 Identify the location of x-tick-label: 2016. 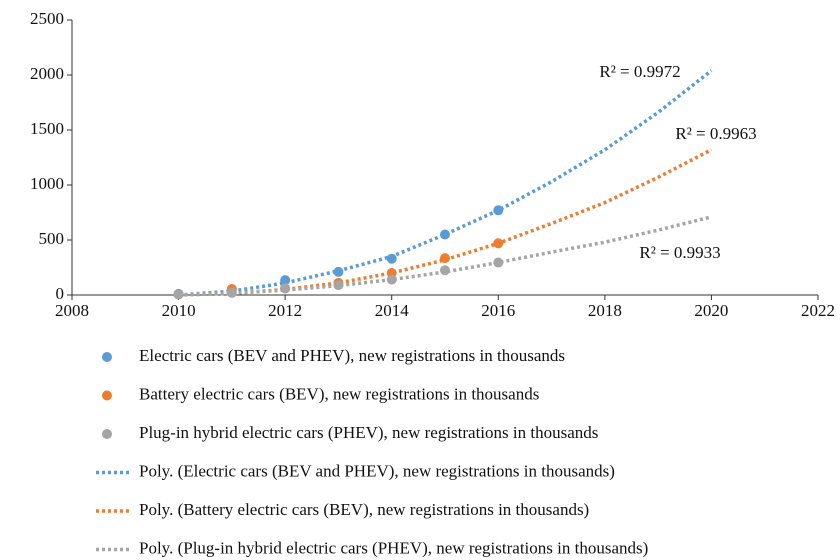
(498, 310).